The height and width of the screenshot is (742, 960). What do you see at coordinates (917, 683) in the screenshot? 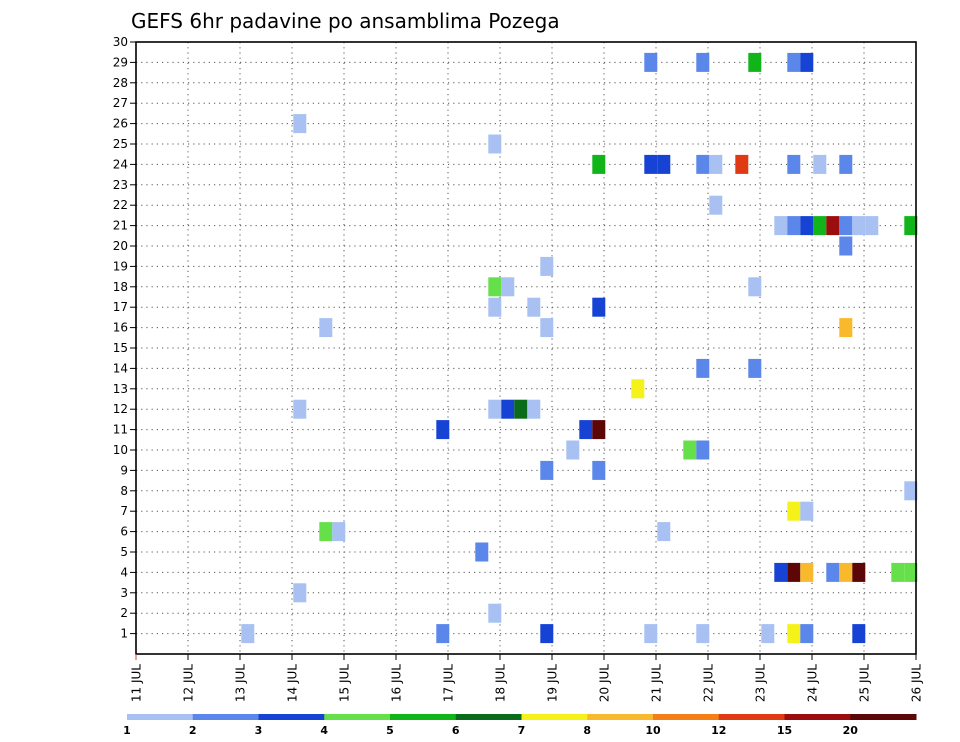
I see `x-tick-label: 26 JUL` at bounding box center [917, 683].